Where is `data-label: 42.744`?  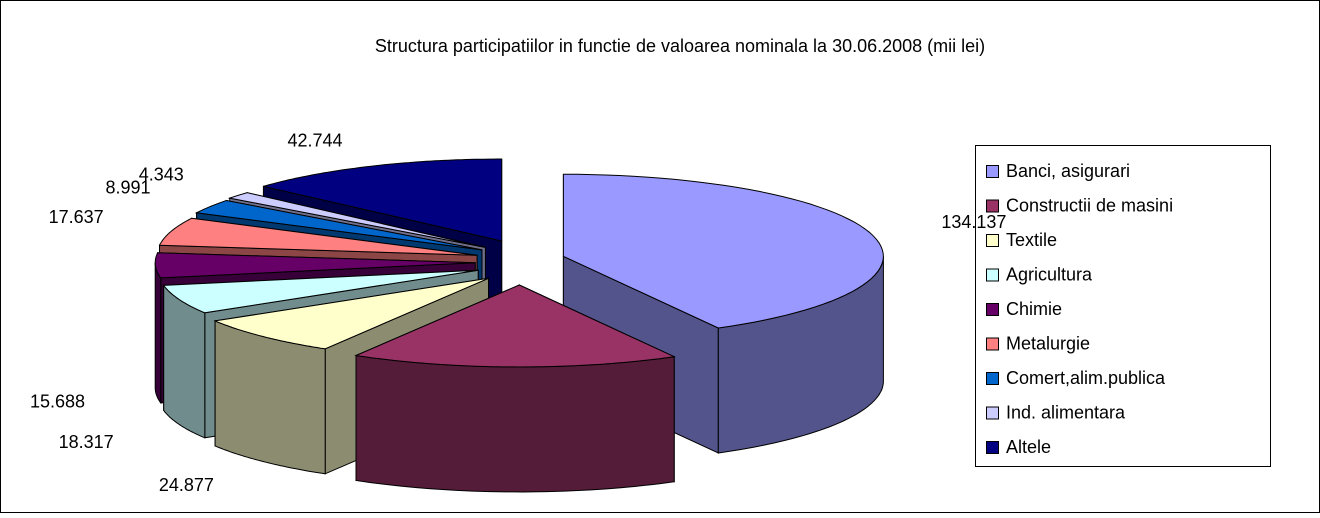 data-label: 42.744 is located at coordinates (314, 140).